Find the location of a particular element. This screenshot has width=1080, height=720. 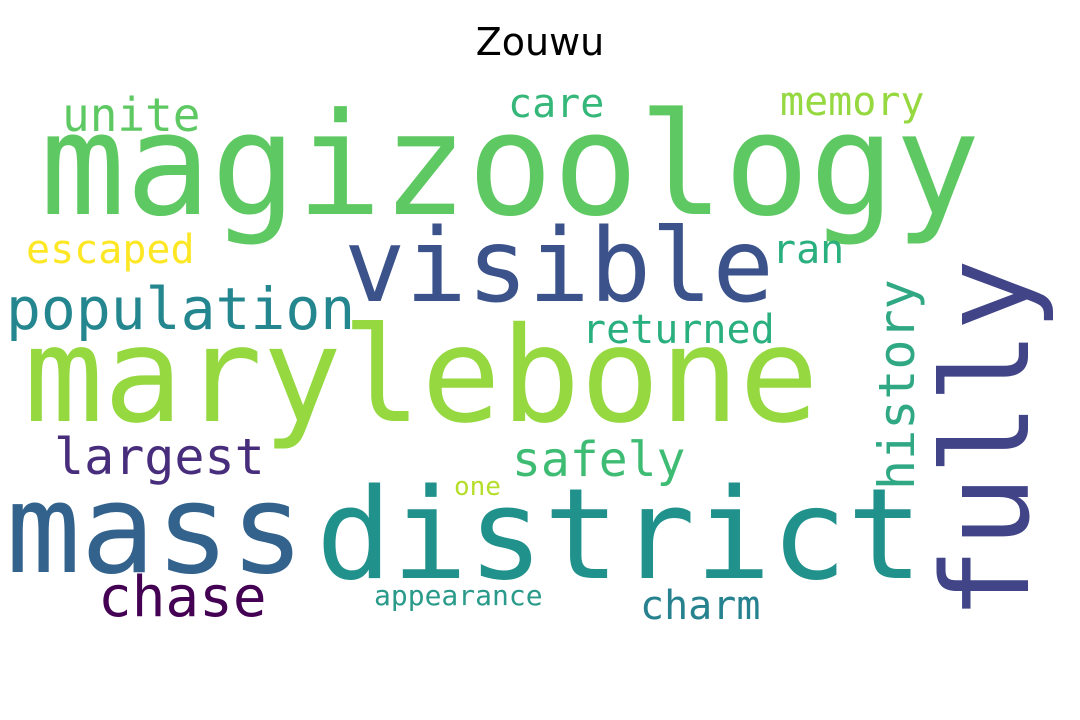

word-fully: fully is located at coordinates (987, 439).